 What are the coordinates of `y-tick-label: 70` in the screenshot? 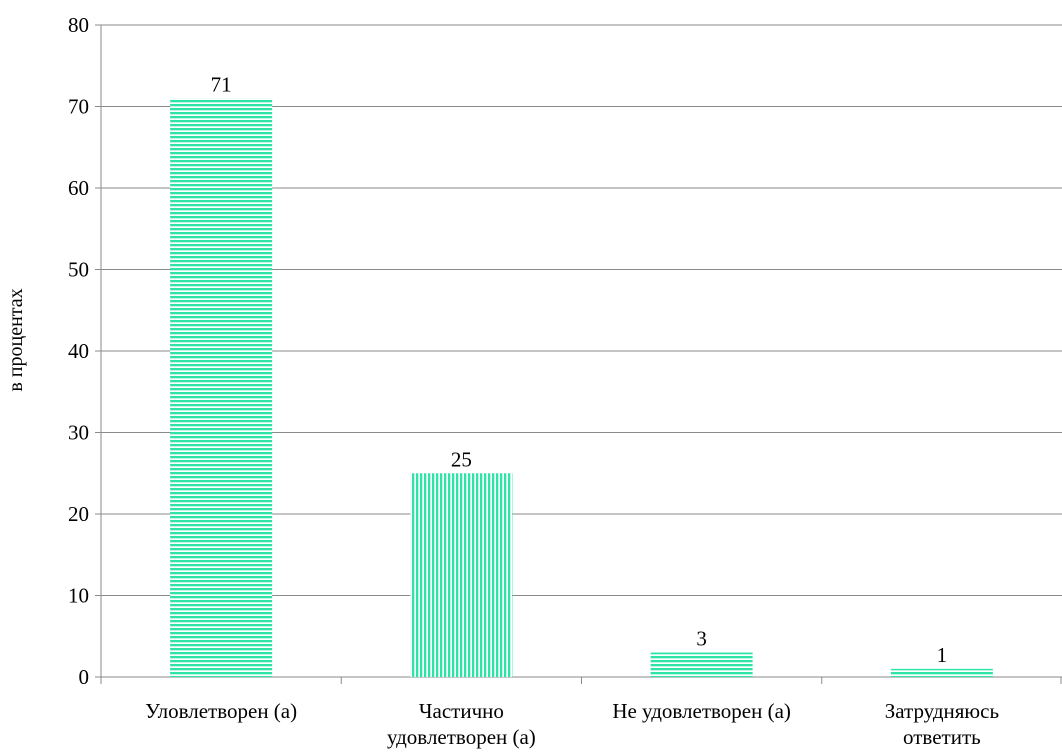 It's located at (78, 107).